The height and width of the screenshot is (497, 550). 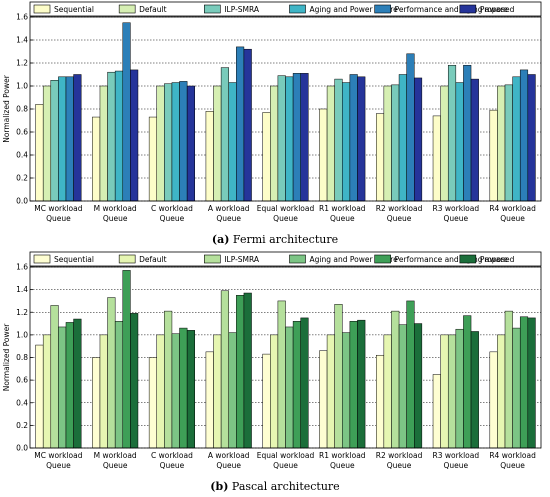 I want to click on legend-label: Performance and Aging aware, so click(x=452, y=9).